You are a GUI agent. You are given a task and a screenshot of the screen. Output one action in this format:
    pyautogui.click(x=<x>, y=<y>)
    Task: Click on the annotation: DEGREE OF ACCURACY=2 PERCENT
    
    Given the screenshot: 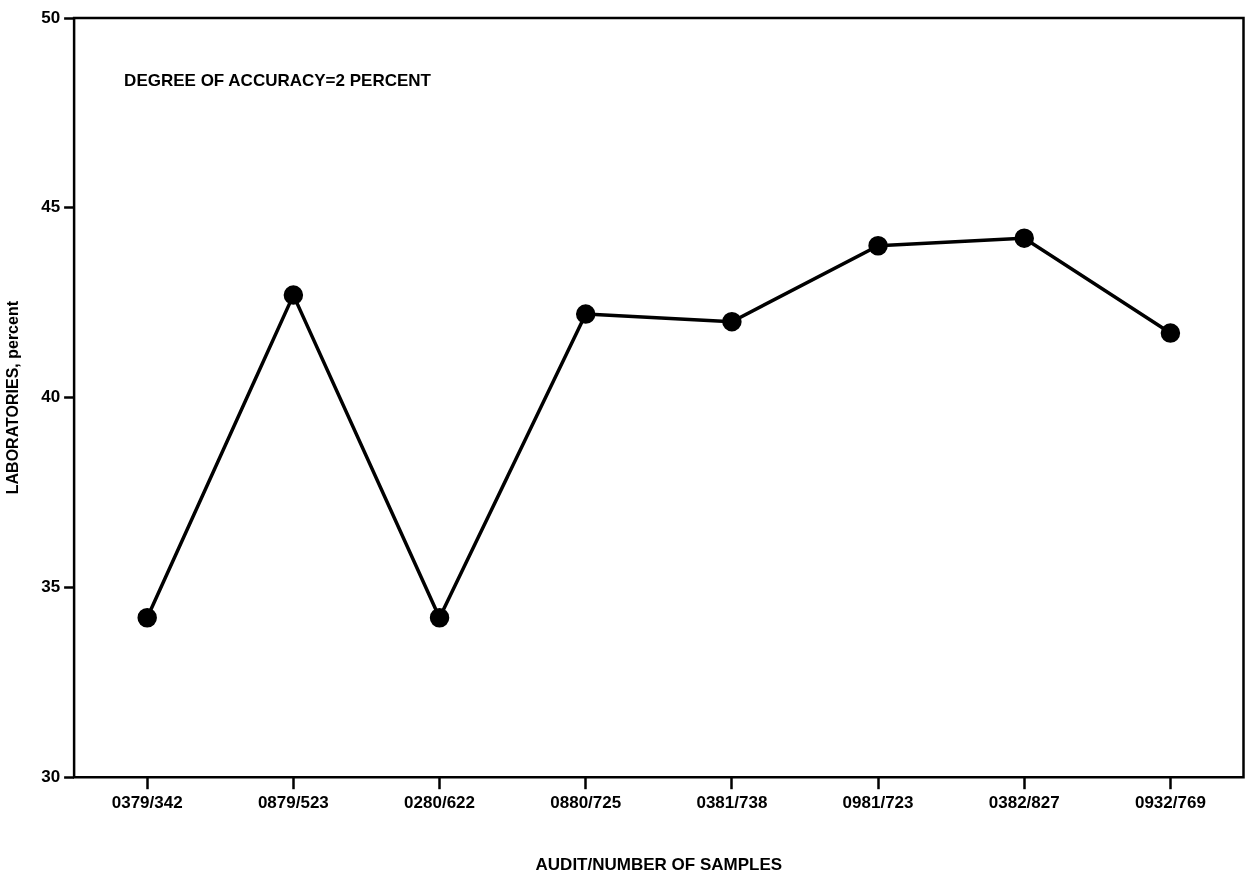 What is the action you would take?
    pyautogui.click(x=278, y=81)
    